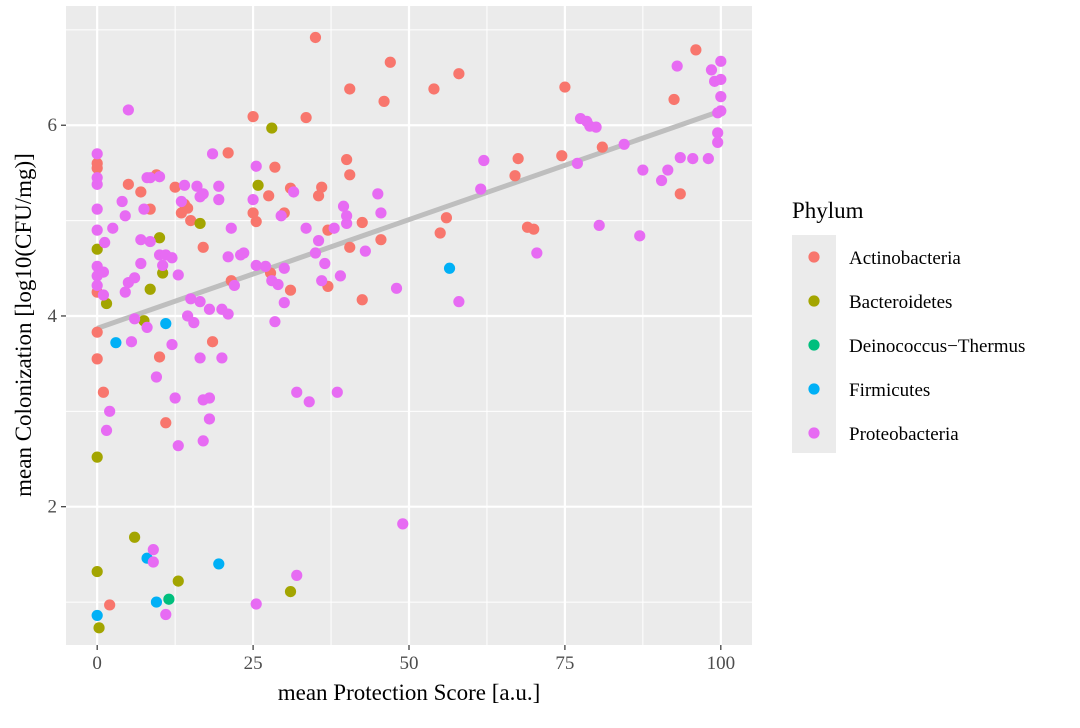  What do you see at coordinates (409, 692) in the screenshot?
I see `x-axis-title: mean Protection Score [a.u.]` at bounding box center [409, 692].